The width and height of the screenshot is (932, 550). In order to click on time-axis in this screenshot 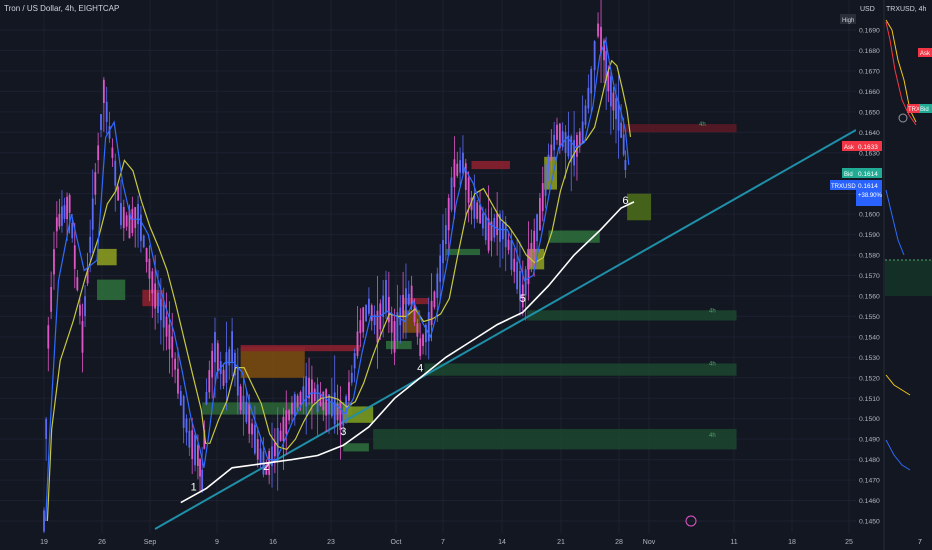, I will do `click(442, 541)`.